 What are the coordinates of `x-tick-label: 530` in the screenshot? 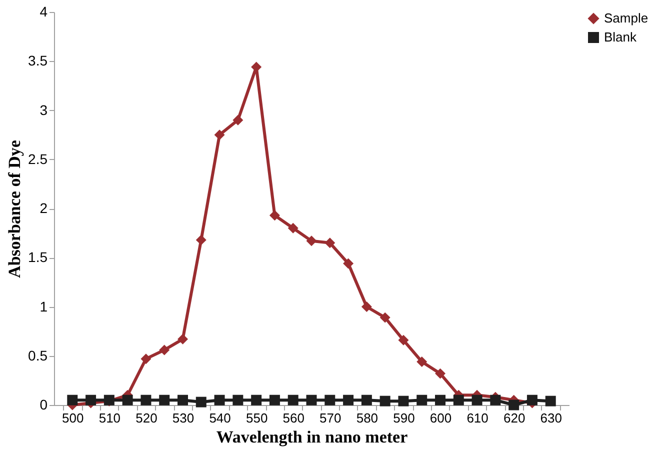 It's located at (183, 418).